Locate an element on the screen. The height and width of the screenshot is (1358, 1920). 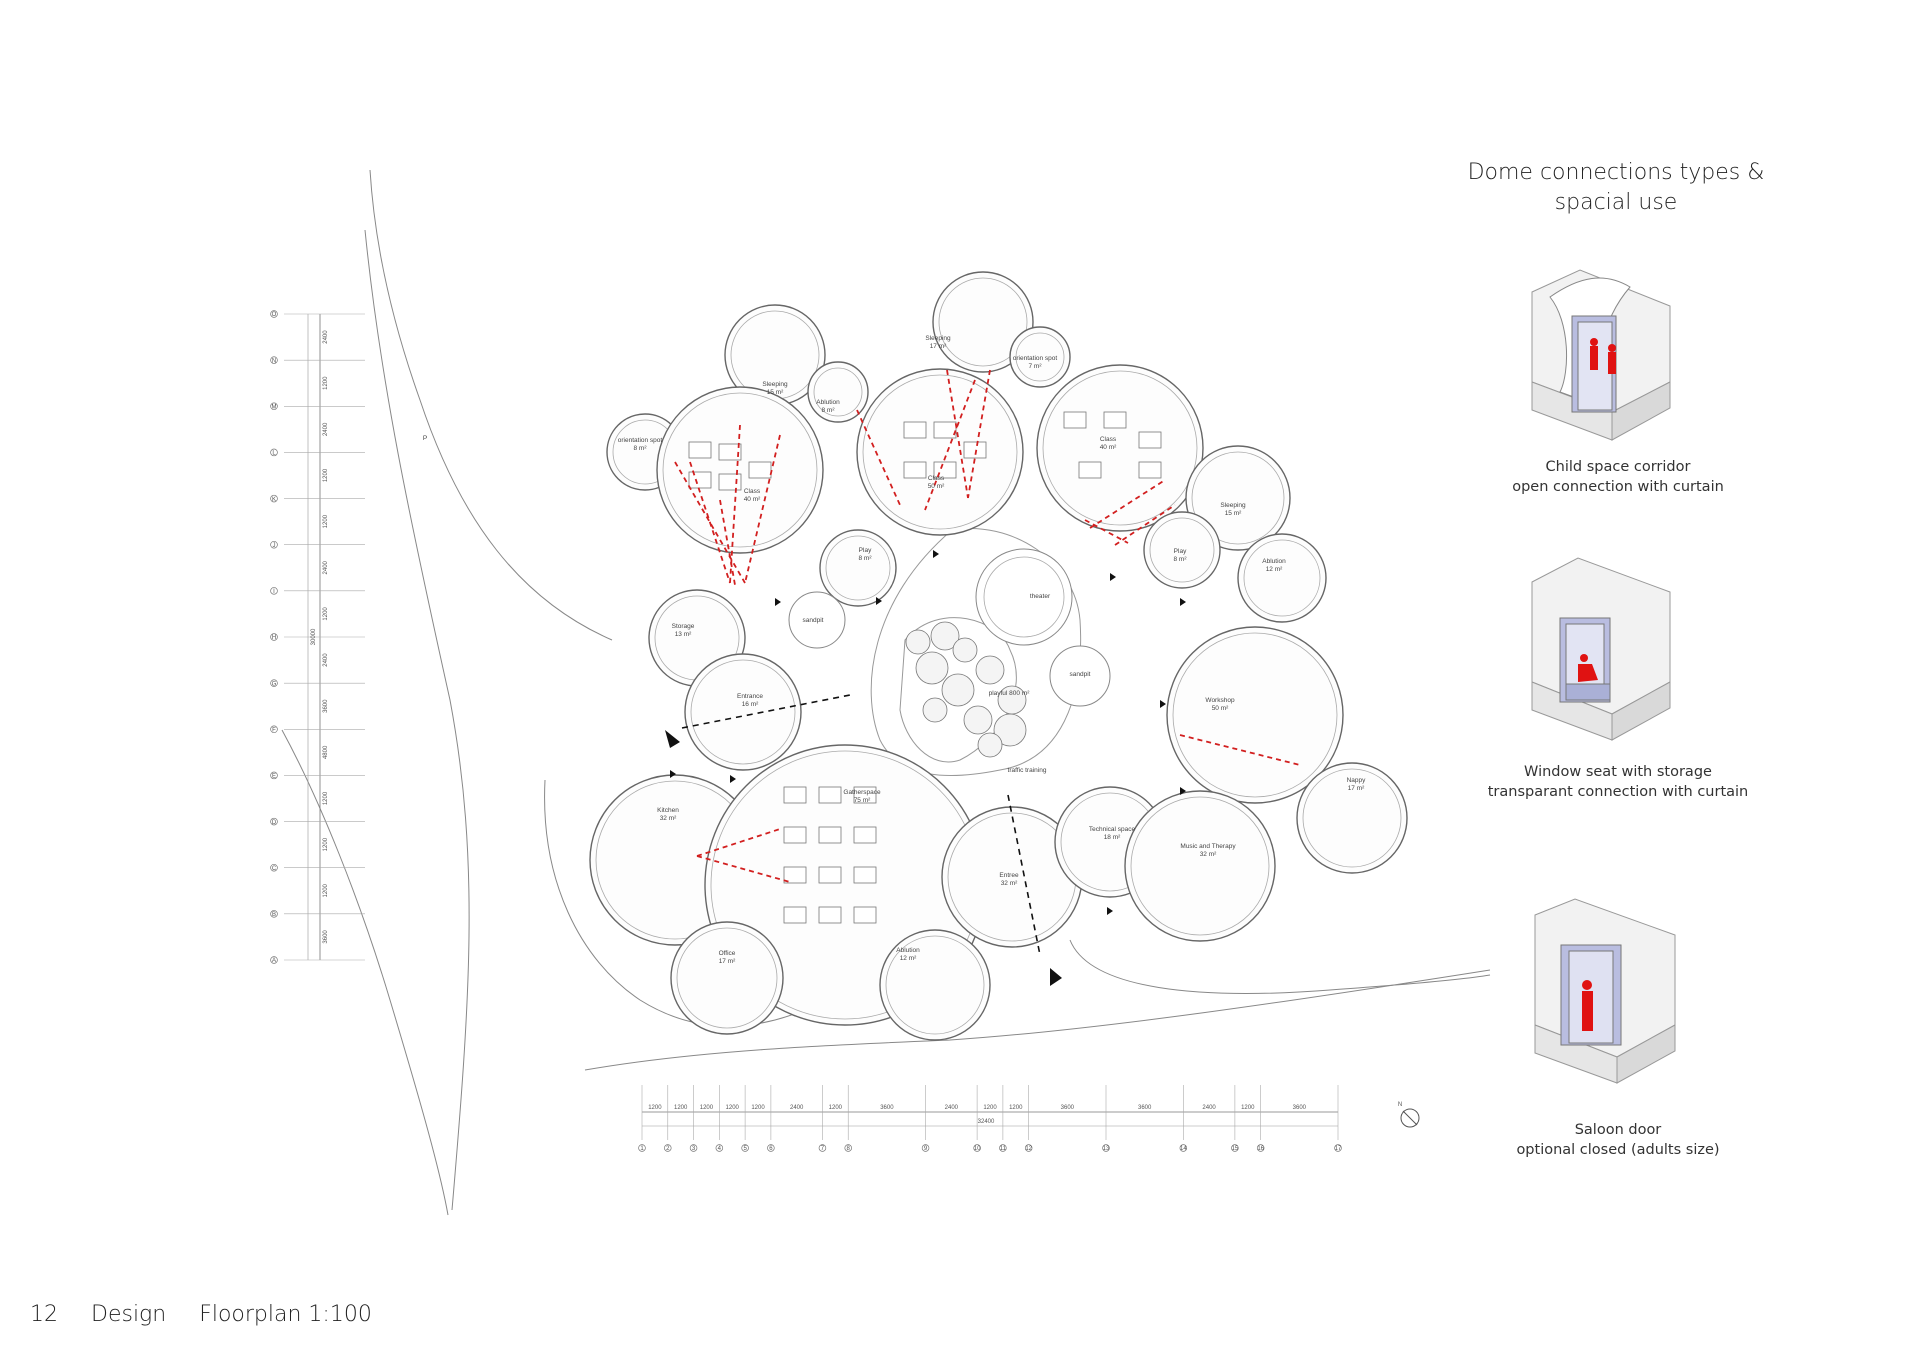
grid-label: I is located at coordinates (274, 592).